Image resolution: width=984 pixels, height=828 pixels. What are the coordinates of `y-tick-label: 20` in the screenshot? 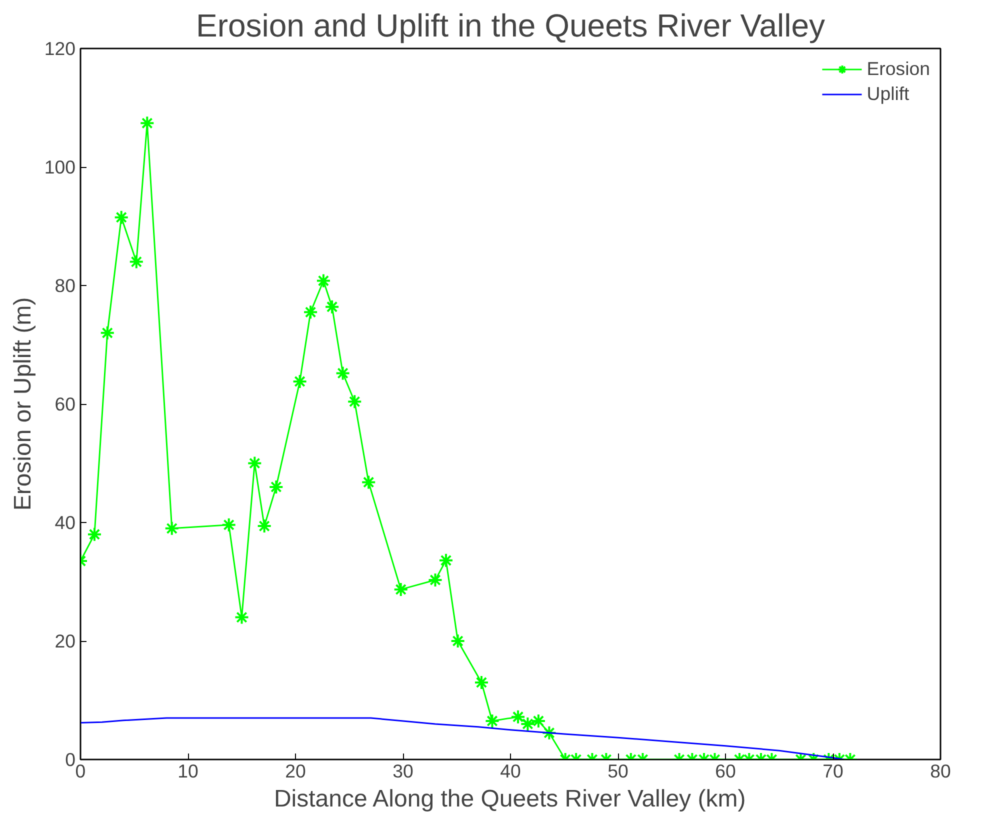 It's located at (65, 641).